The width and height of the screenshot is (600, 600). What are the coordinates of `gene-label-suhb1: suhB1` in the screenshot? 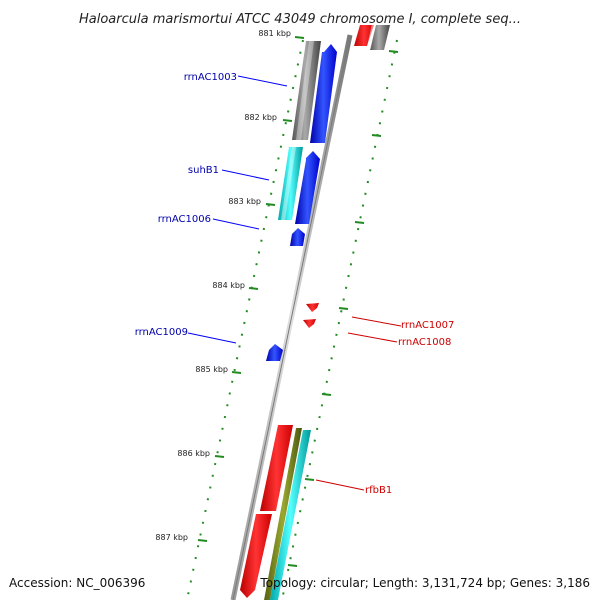 It's located at (203, 170).